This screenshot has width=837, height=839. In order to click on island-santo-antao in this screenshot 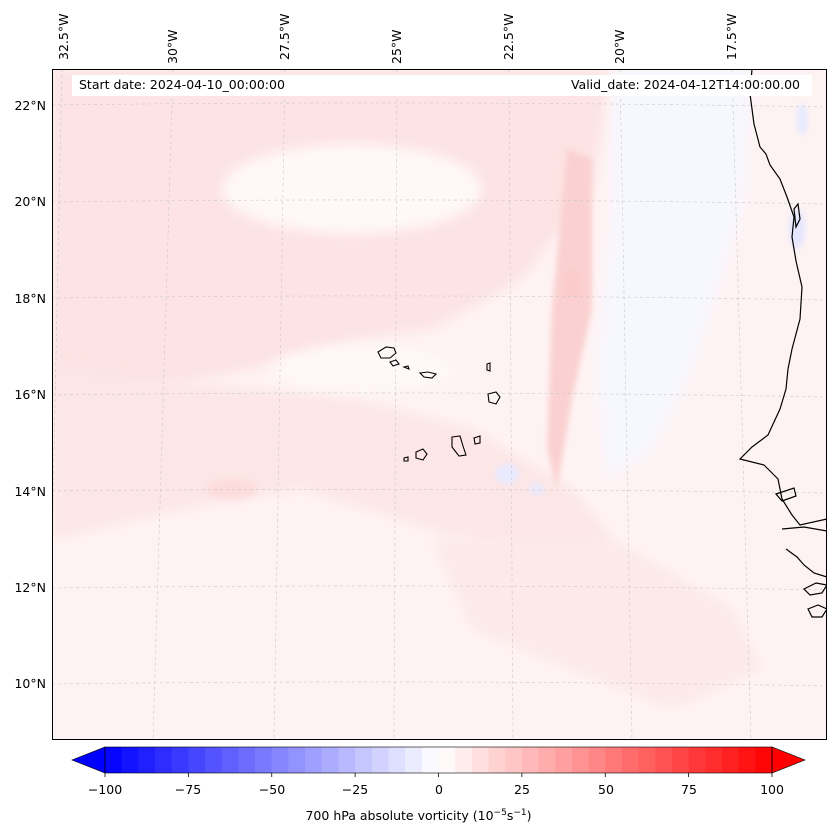, I will do `click(387, 352)`.